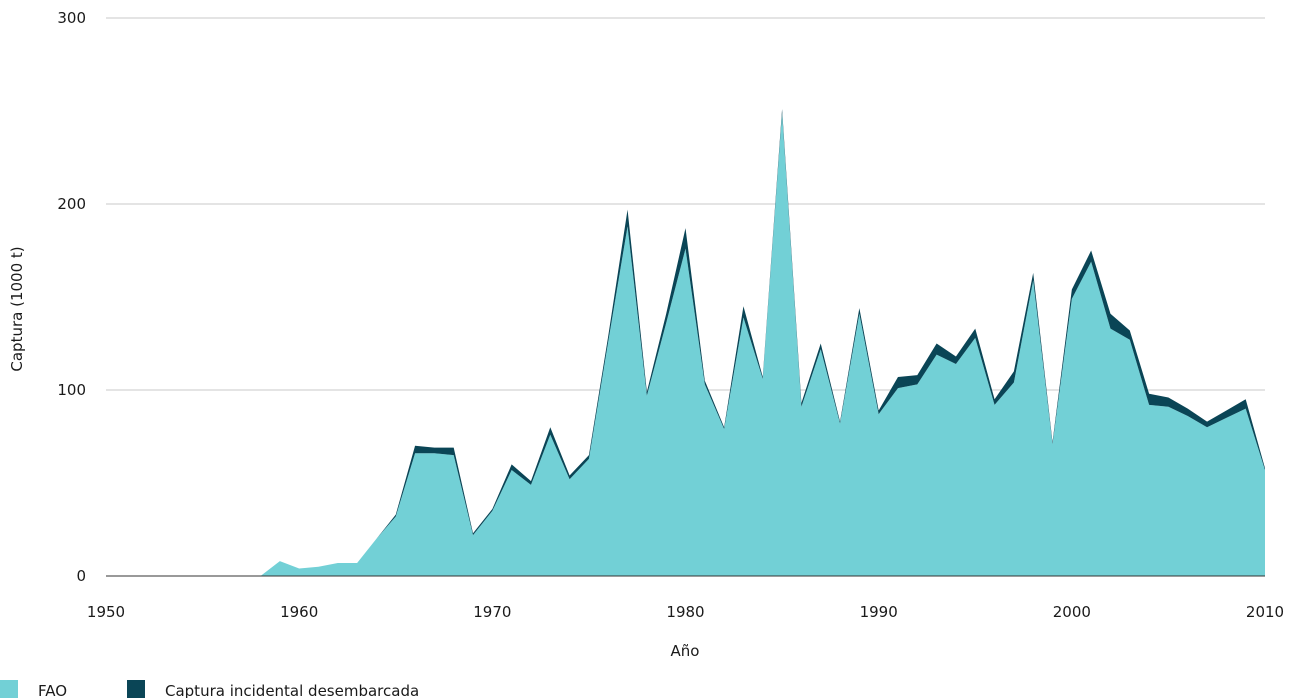 The image size is (1302, 698). I want to click on x-tick-label: 2000, so click(1072, 612).